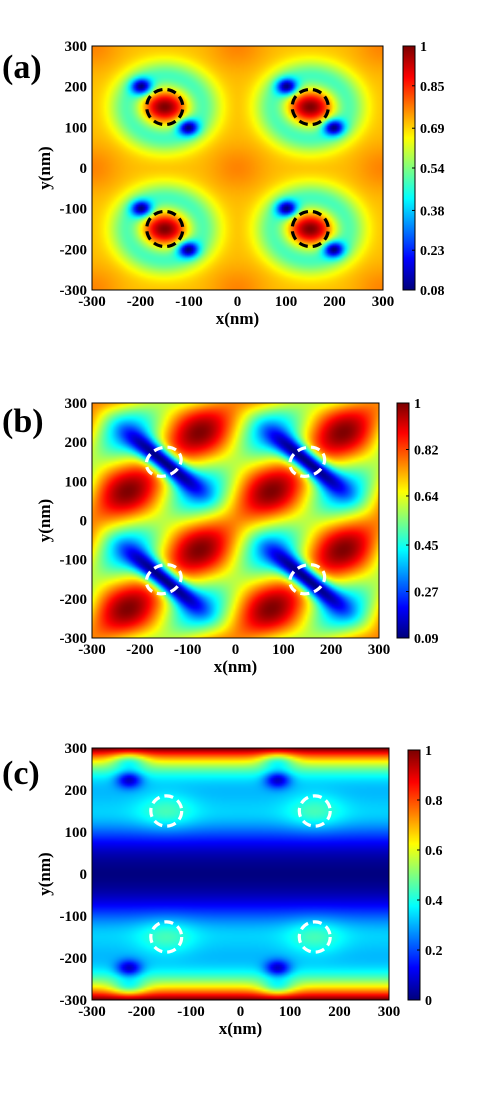 The image size is (486, 1094). Describe the element at coordinates (426, 546) in the screenshot. I see `colorbar-tick-label: 0.45` at that location.